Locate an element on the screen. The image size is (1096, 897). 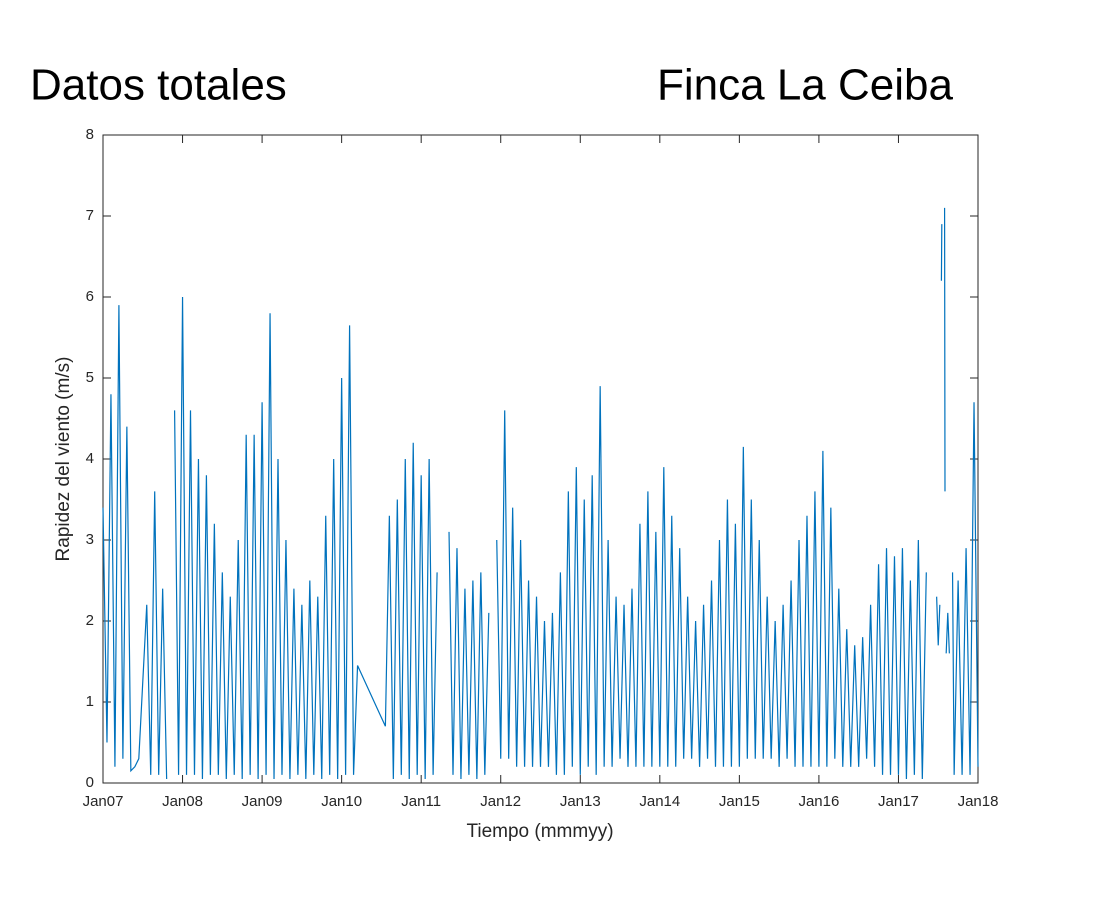
y-tick-label: 8 is located at coordinates (90, 134).